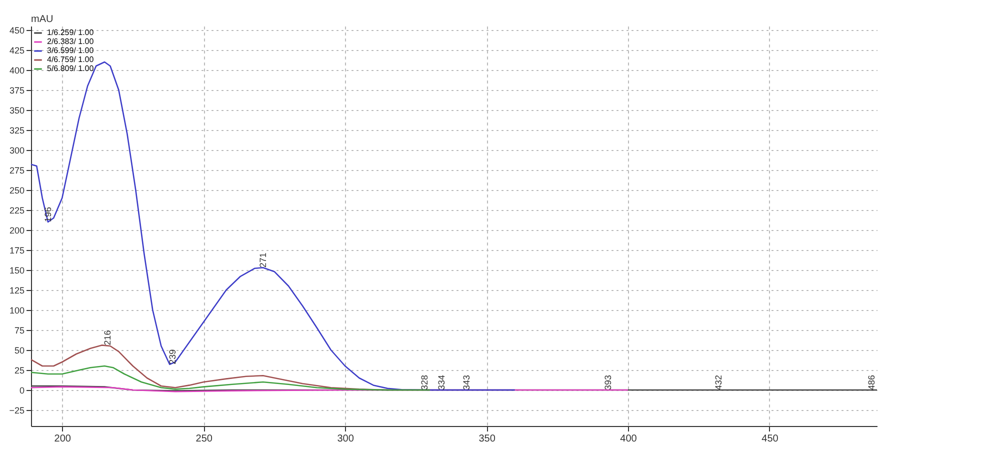 This screenshot has width=982, height=454. I want to click on y-tick-label: −25, so click(16, 411).